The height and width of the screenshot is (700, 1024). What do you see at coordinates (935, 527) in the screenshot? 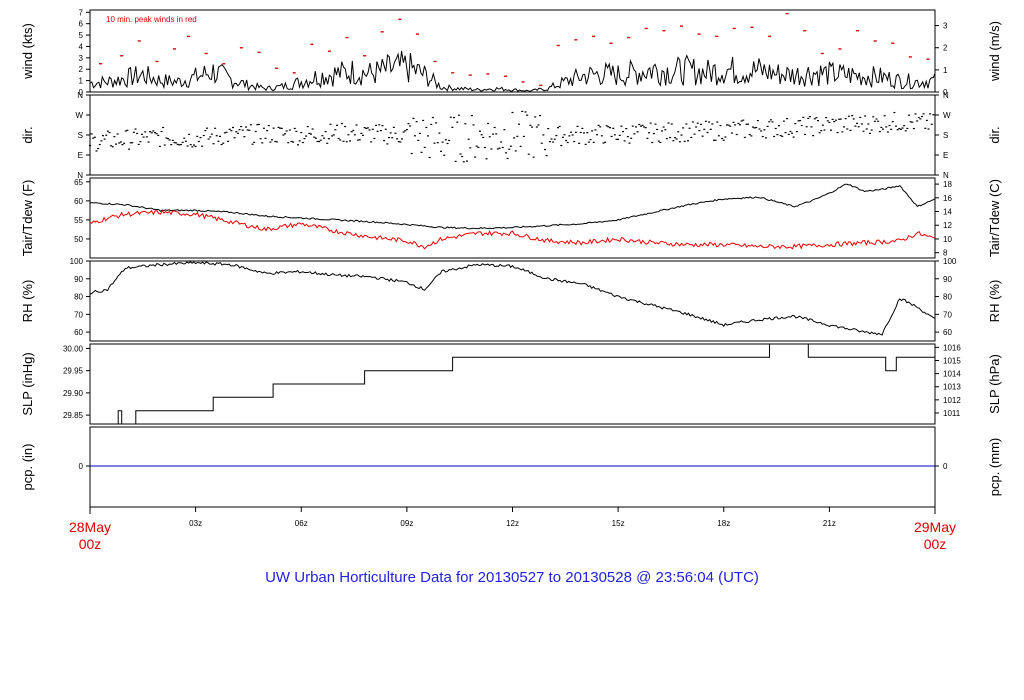
I see `x-end-date: 29May` at bounding box center [935, 527].